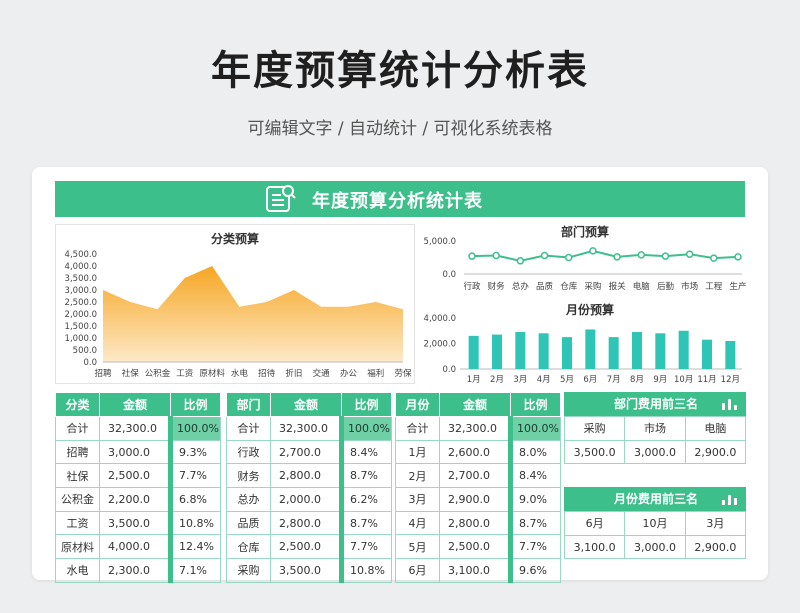  I want to click on chart-title: 月份预算, so click(589, 309).